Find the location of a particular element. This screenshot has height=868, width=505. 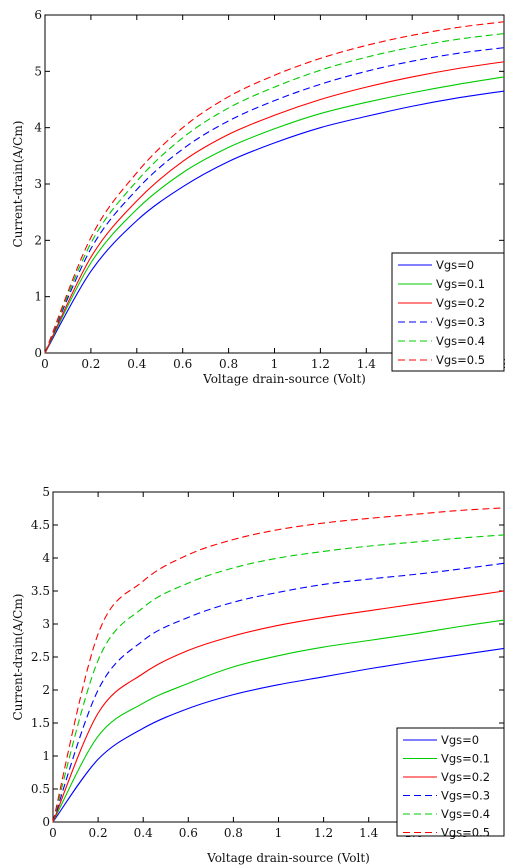

y-tick-label: 3.5 is located at coordinates (40, 591).